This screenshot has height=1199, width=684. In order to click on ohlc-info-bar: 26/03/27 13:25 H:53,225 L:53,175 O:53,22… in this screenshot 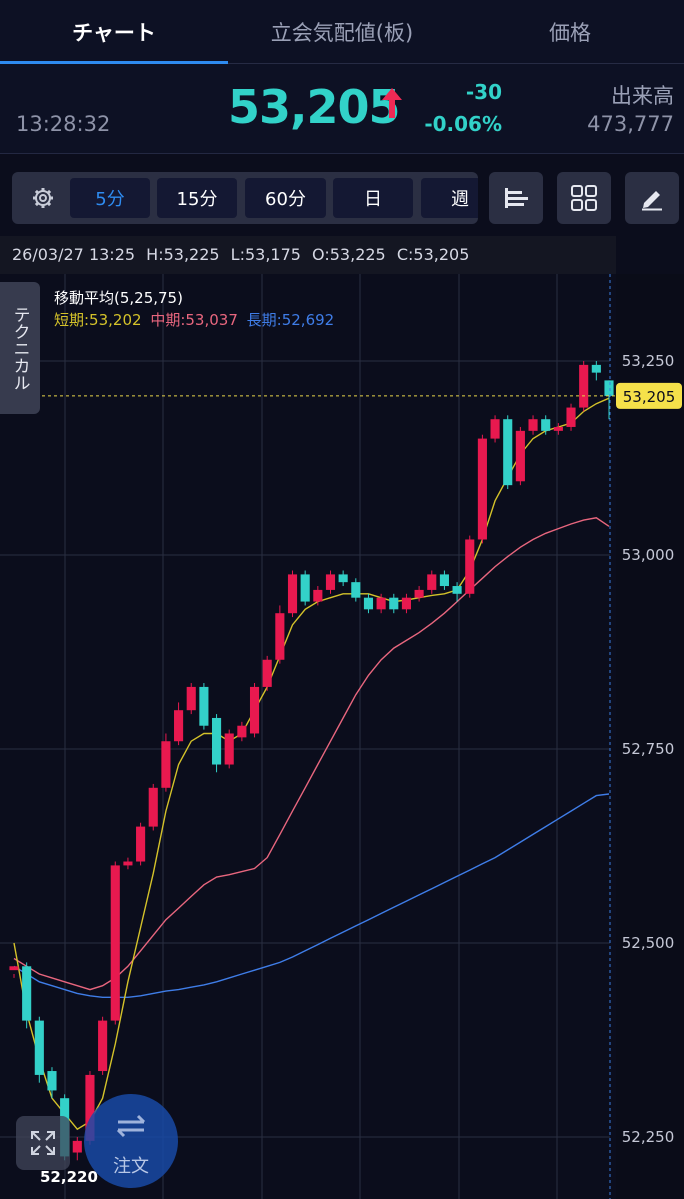, I will do `click(308, 255)`.